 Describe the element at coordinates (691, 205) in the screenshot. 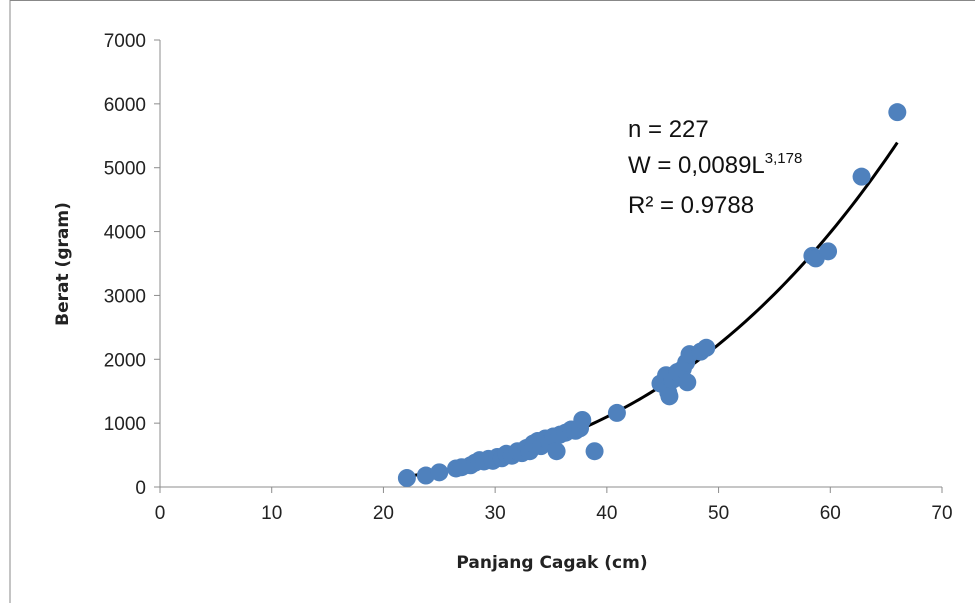

I see `annotation-r2: R² = 0.9788` at that location.